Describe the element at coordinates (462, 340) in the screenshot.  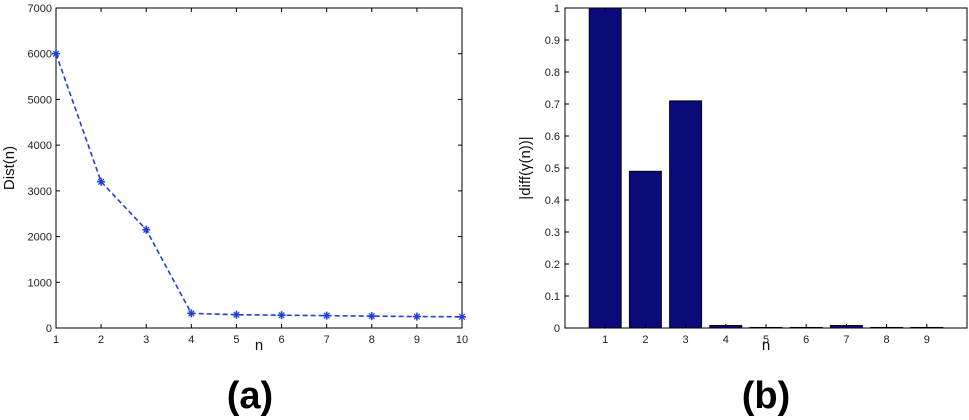
I see `x-tick-label: 10` at that location.